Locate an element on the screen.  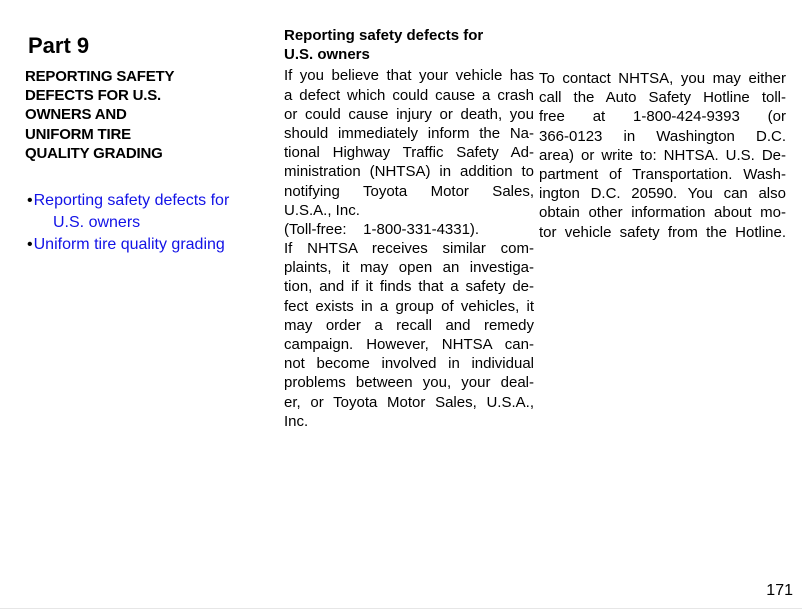
article-heading: Reporting safety defects for U.S. owners is located at coordinates (409, 45).